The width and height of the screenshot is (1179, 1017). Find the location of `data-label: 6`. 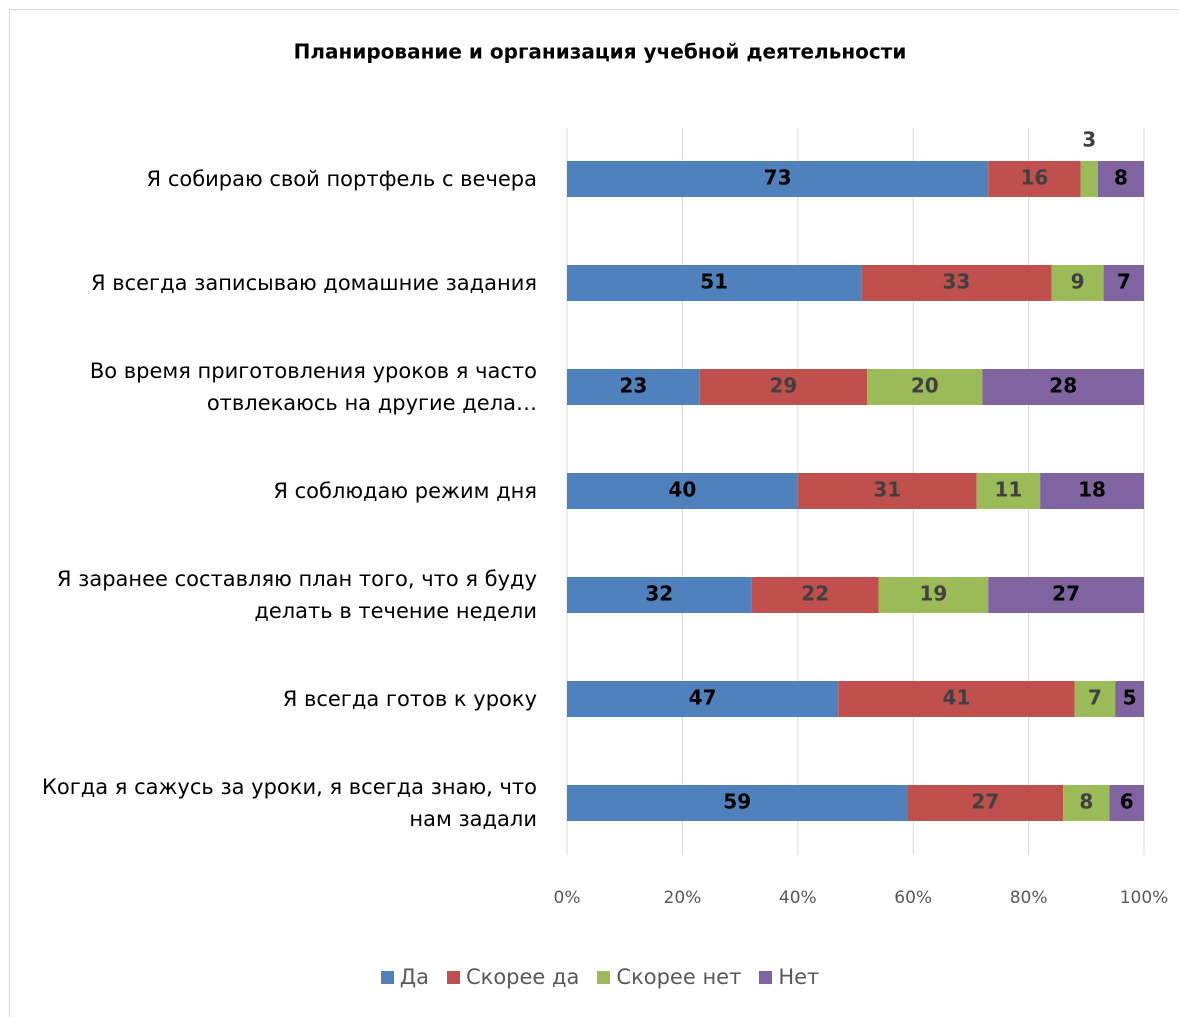

data-label: 6 is located at coordinates (1127, 802).